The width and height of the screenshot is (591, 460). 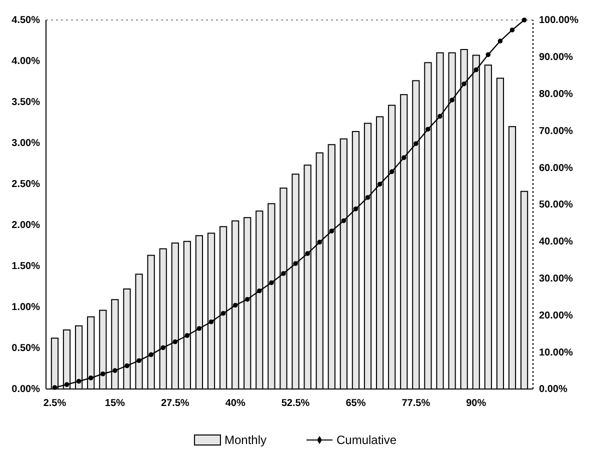 I want to click on x-tick-label: 27.5%, so click(x=175, y=404).